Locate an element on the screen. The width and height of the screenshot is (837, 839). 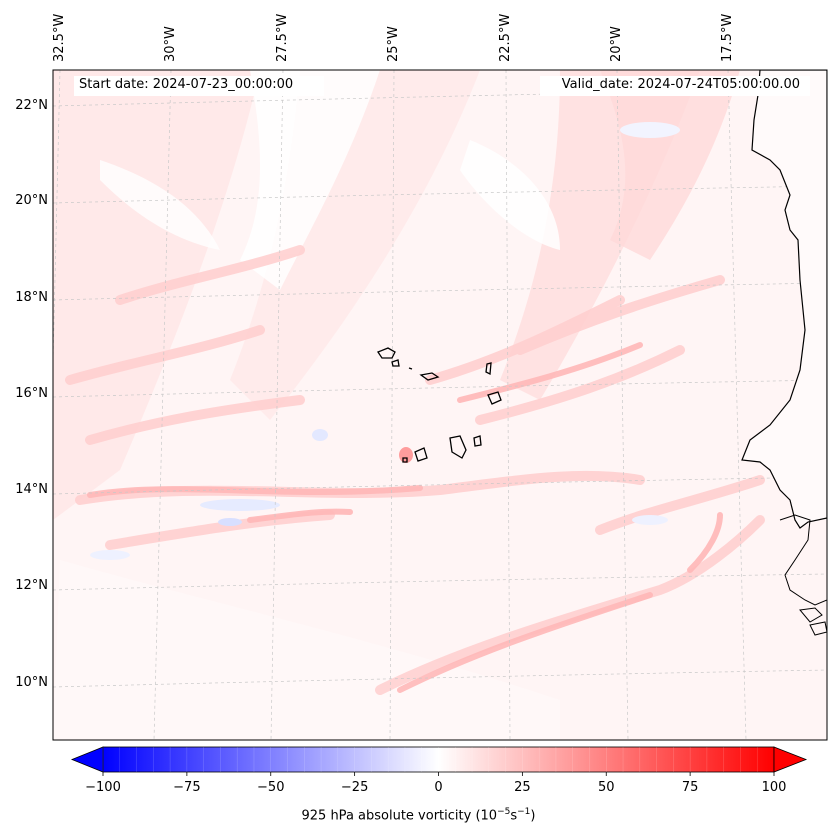
start-date-label: Start date: 2024-07-23_00:00:00 is located at coordinates (186, 84).